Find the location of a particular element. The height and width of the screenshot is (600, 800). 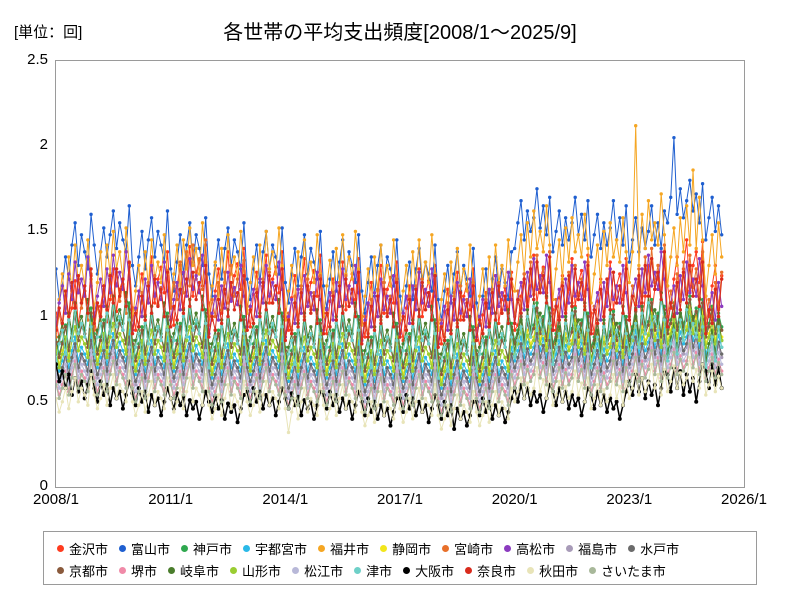

legend-label: 松江市 is located at coordinates (324, 571).